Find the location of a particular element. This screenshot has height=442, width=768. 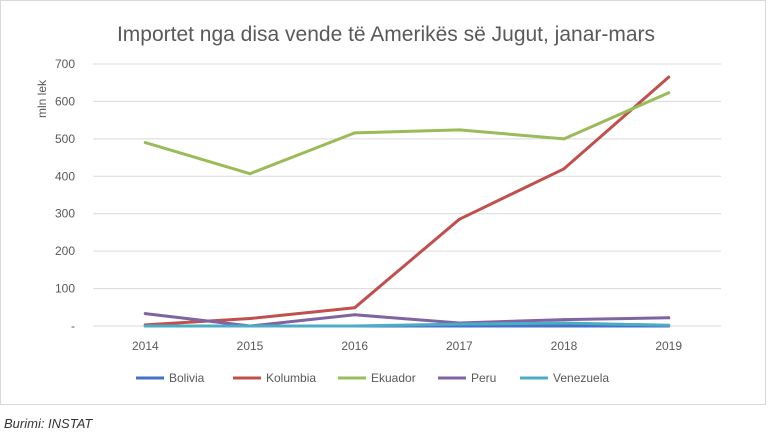

y-tick-label: - is located at coordinates (73, 326).